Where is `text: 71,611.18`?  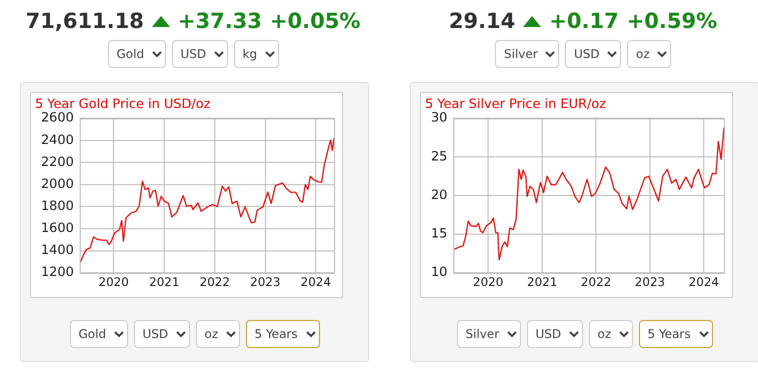 text: 71,611.18 is located at coordinates (85, 21).